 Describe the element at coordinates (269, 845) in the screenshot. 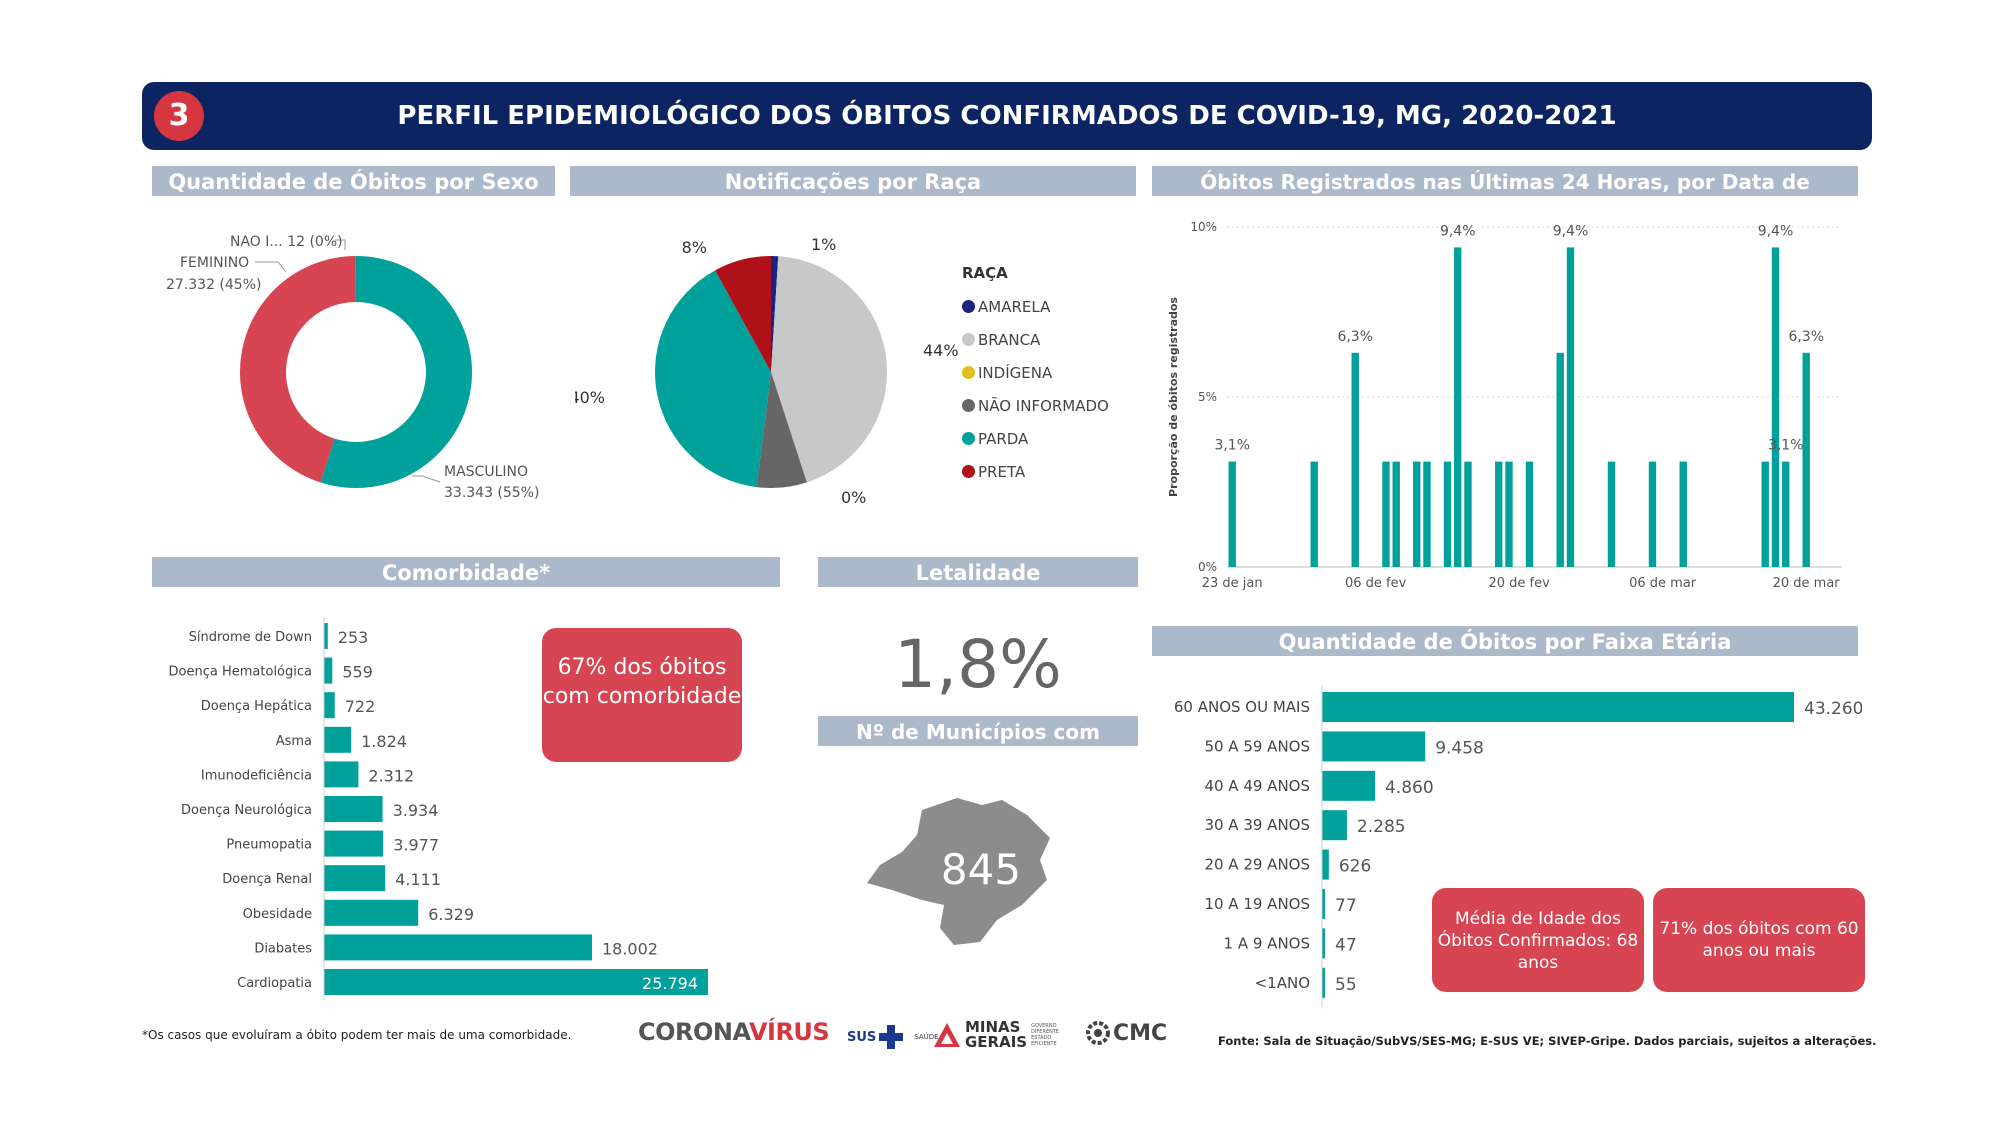

I see `comorbidade-category-label: Pneumopatia` at that location.